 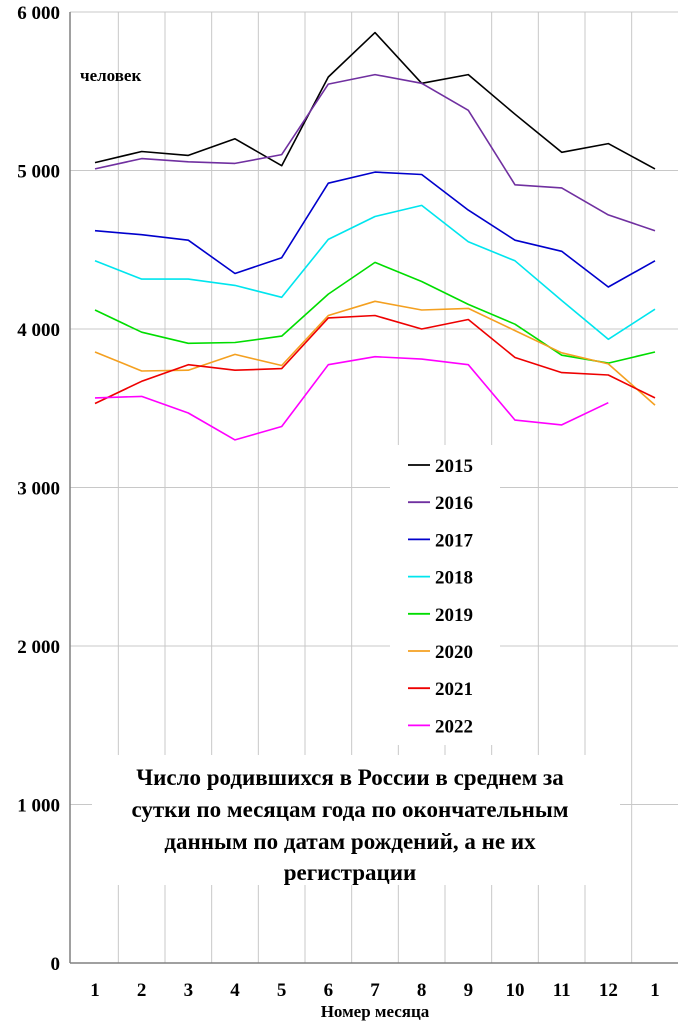 What do you see at coordinates (655, 990) in the screenshot?
I see `x-tick-label-12: 1` at bounding box center [655, 990].